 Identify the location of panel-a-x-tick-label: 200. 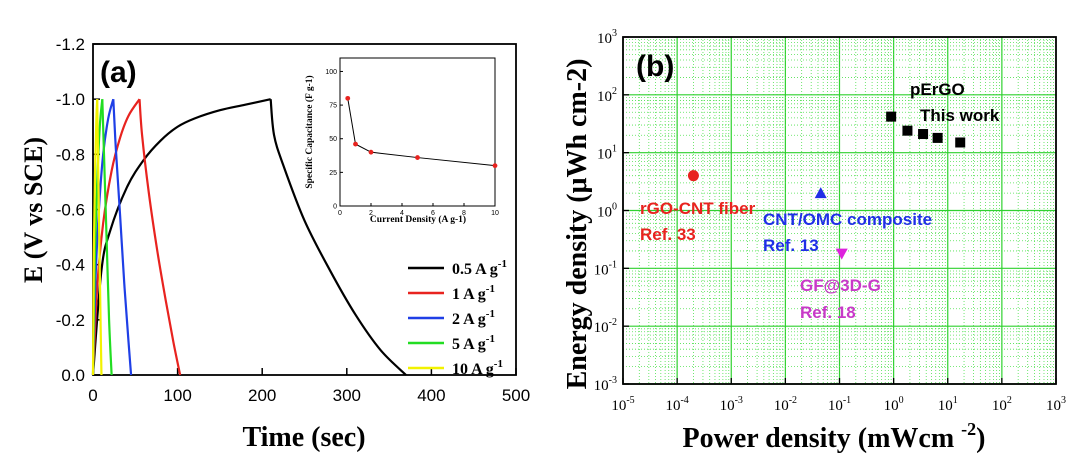
(262, 395).